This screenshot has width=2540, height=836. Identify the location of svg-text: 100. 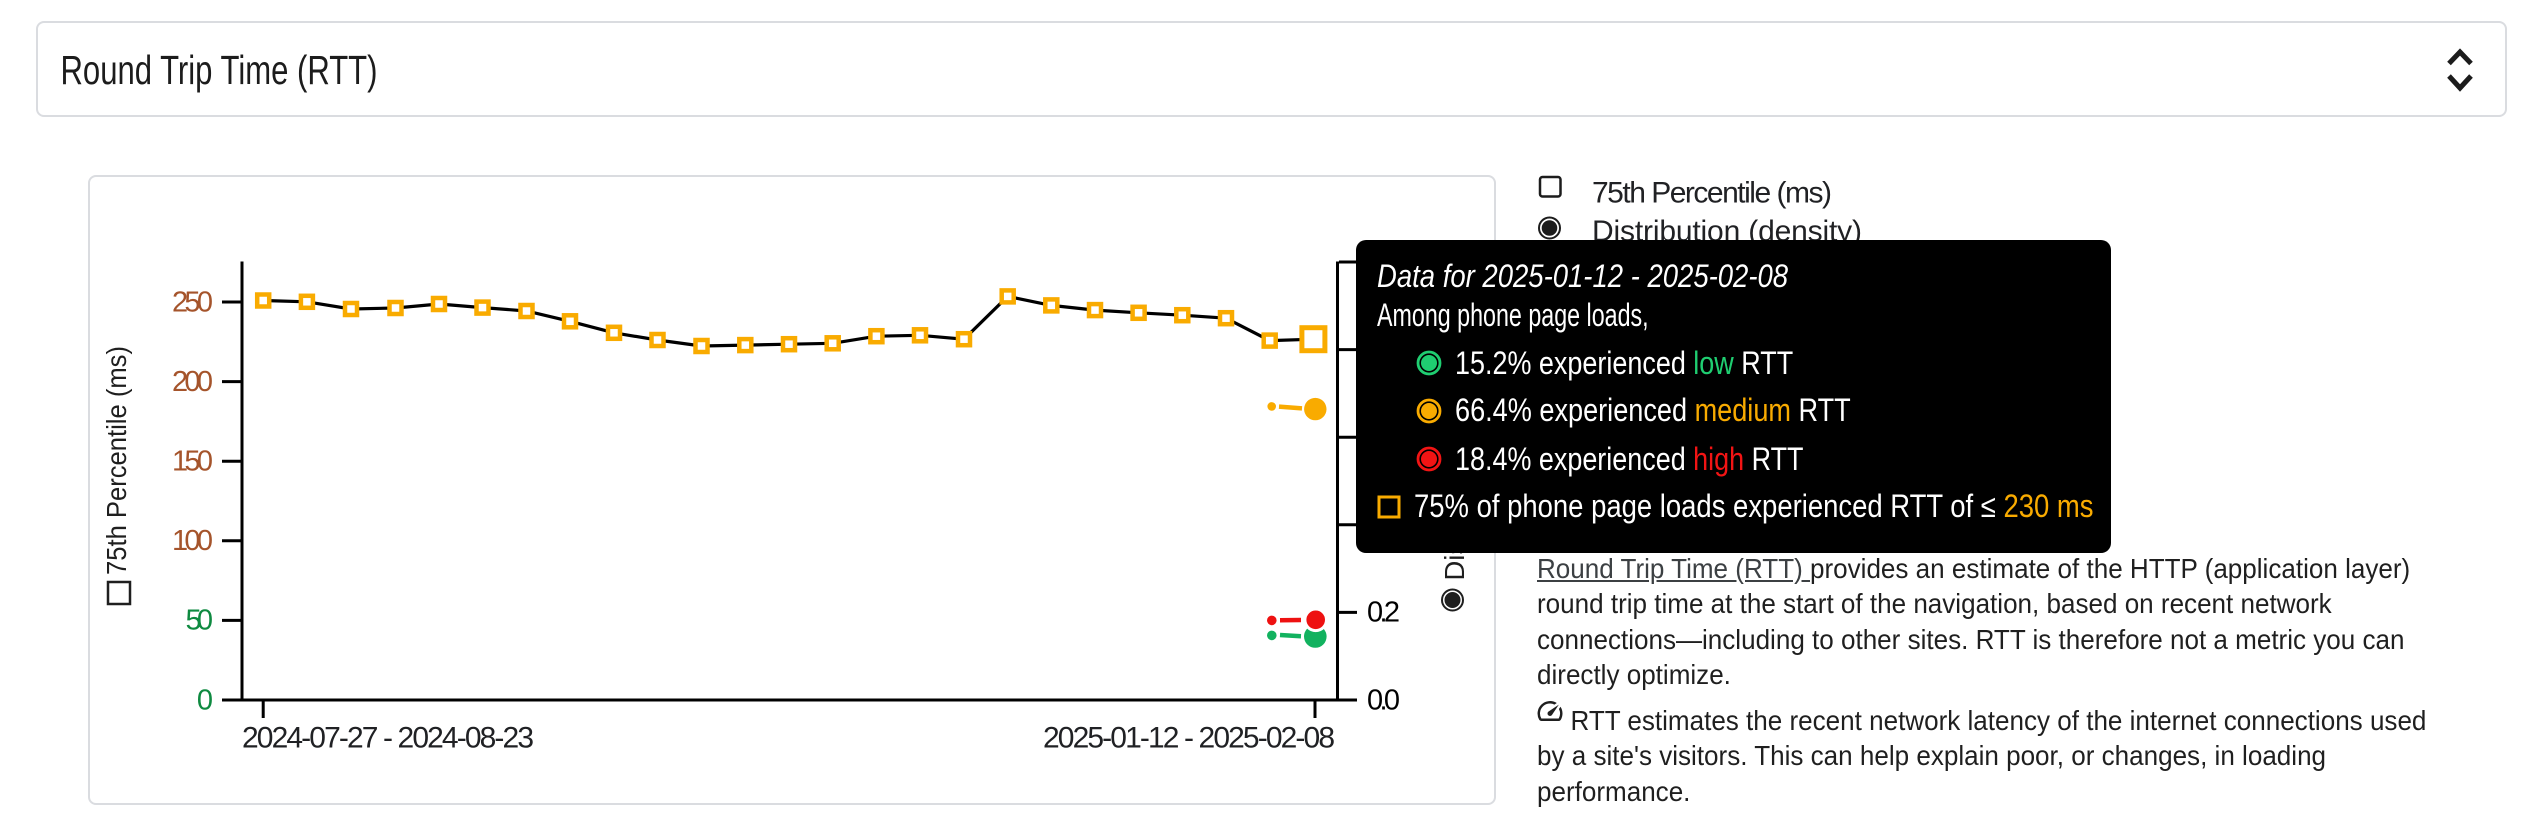
(192, 541).